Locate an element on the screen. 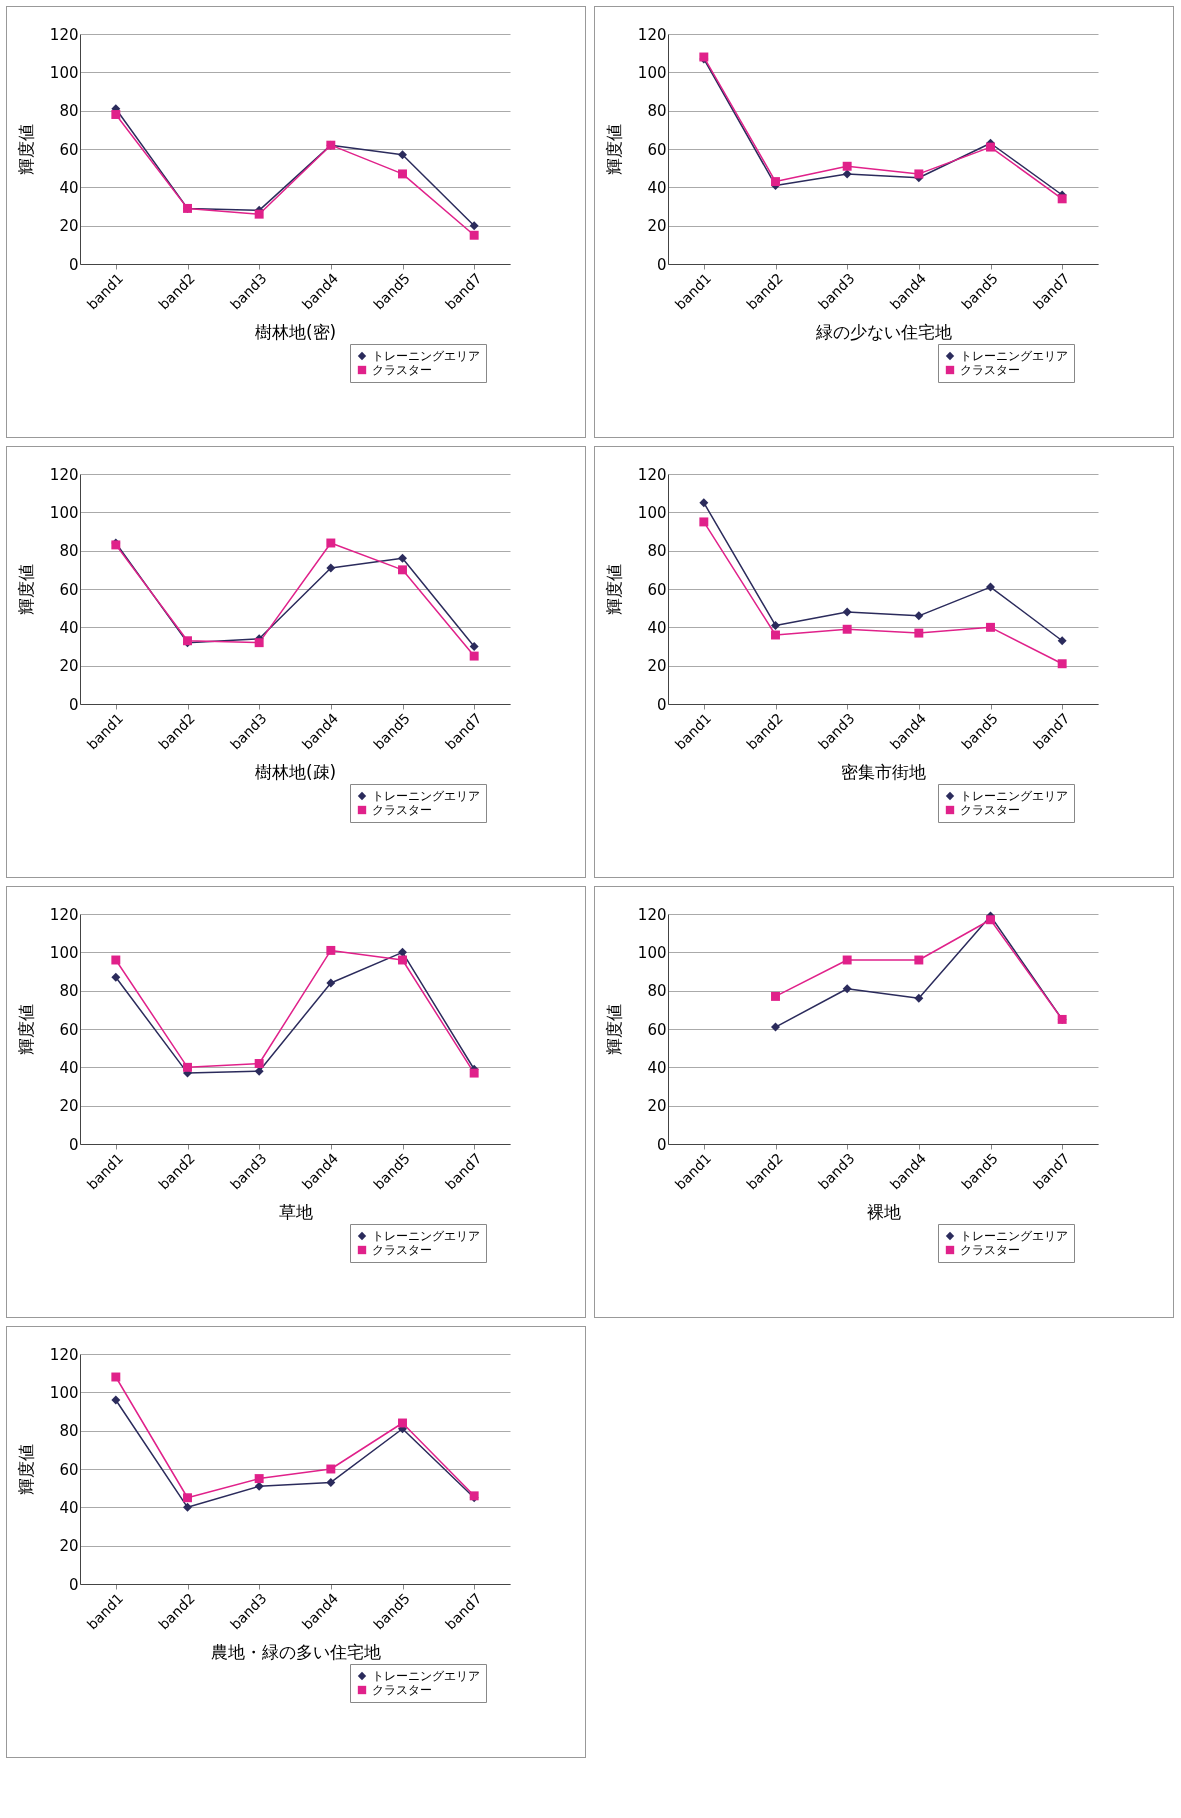 Image resolution: width=1181 pixels, height=1818 pixels. x-axis-title: 裸地 is located at coordinates (883, 1211).